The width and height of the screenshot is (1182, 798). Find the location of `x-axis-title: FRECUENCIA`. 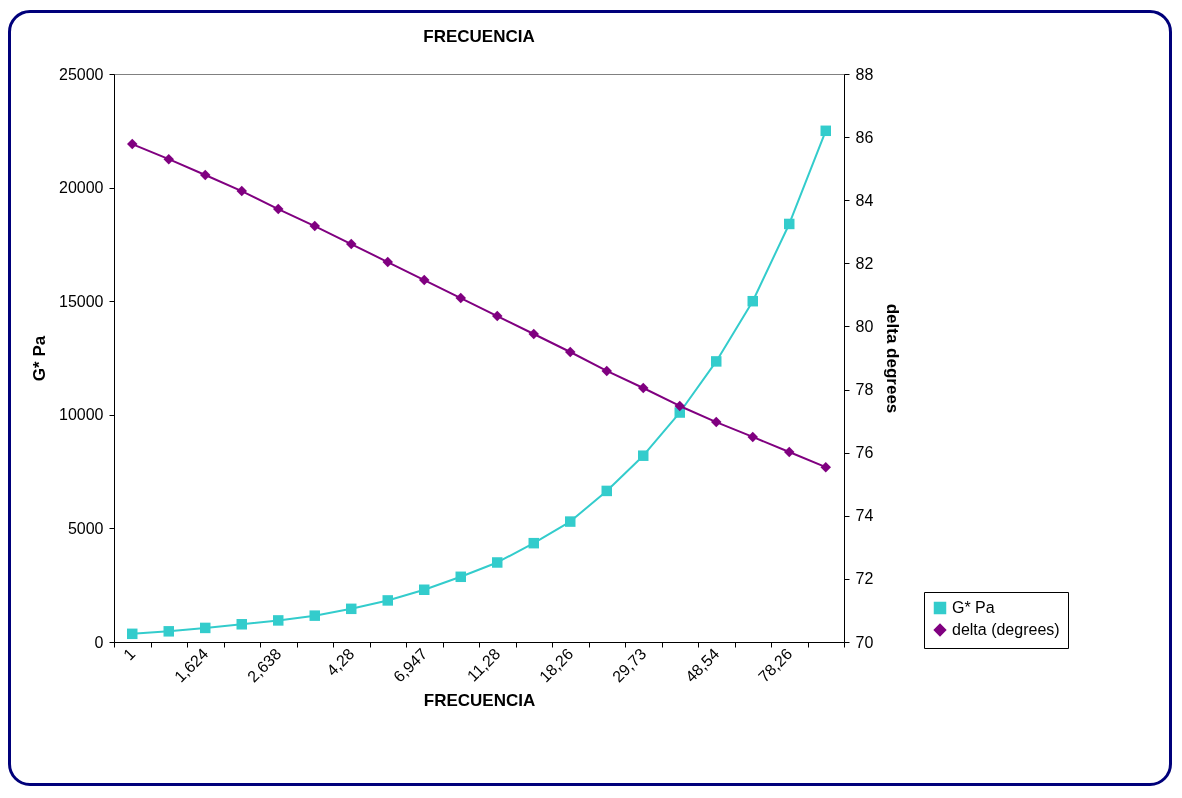

x-axis-title: FRECUENCIA is located at coordinates (479, 701).